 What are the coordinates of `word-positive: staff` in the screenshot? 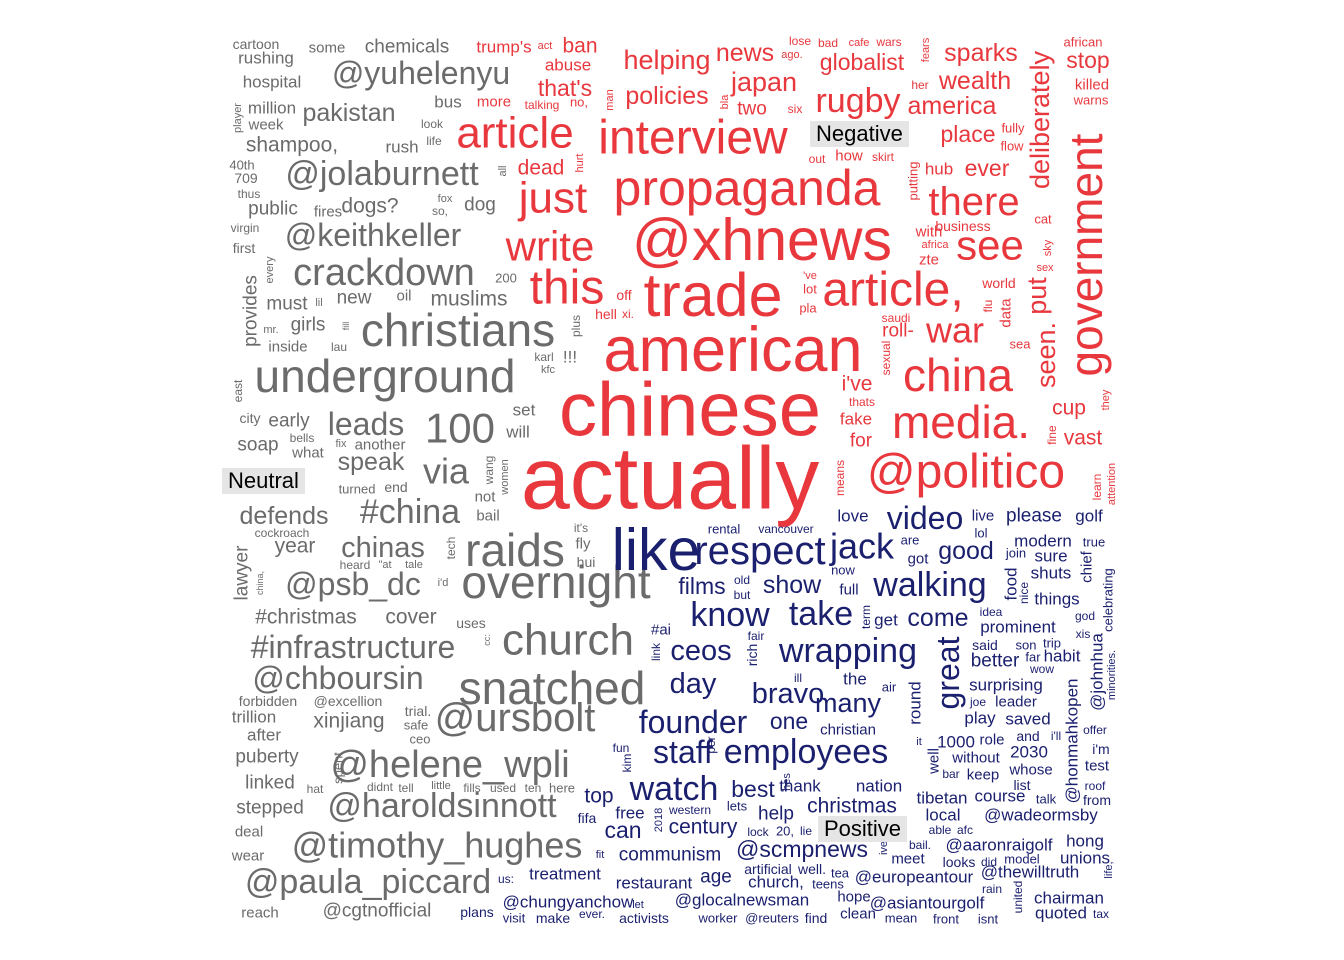 It's located at (683, 752).